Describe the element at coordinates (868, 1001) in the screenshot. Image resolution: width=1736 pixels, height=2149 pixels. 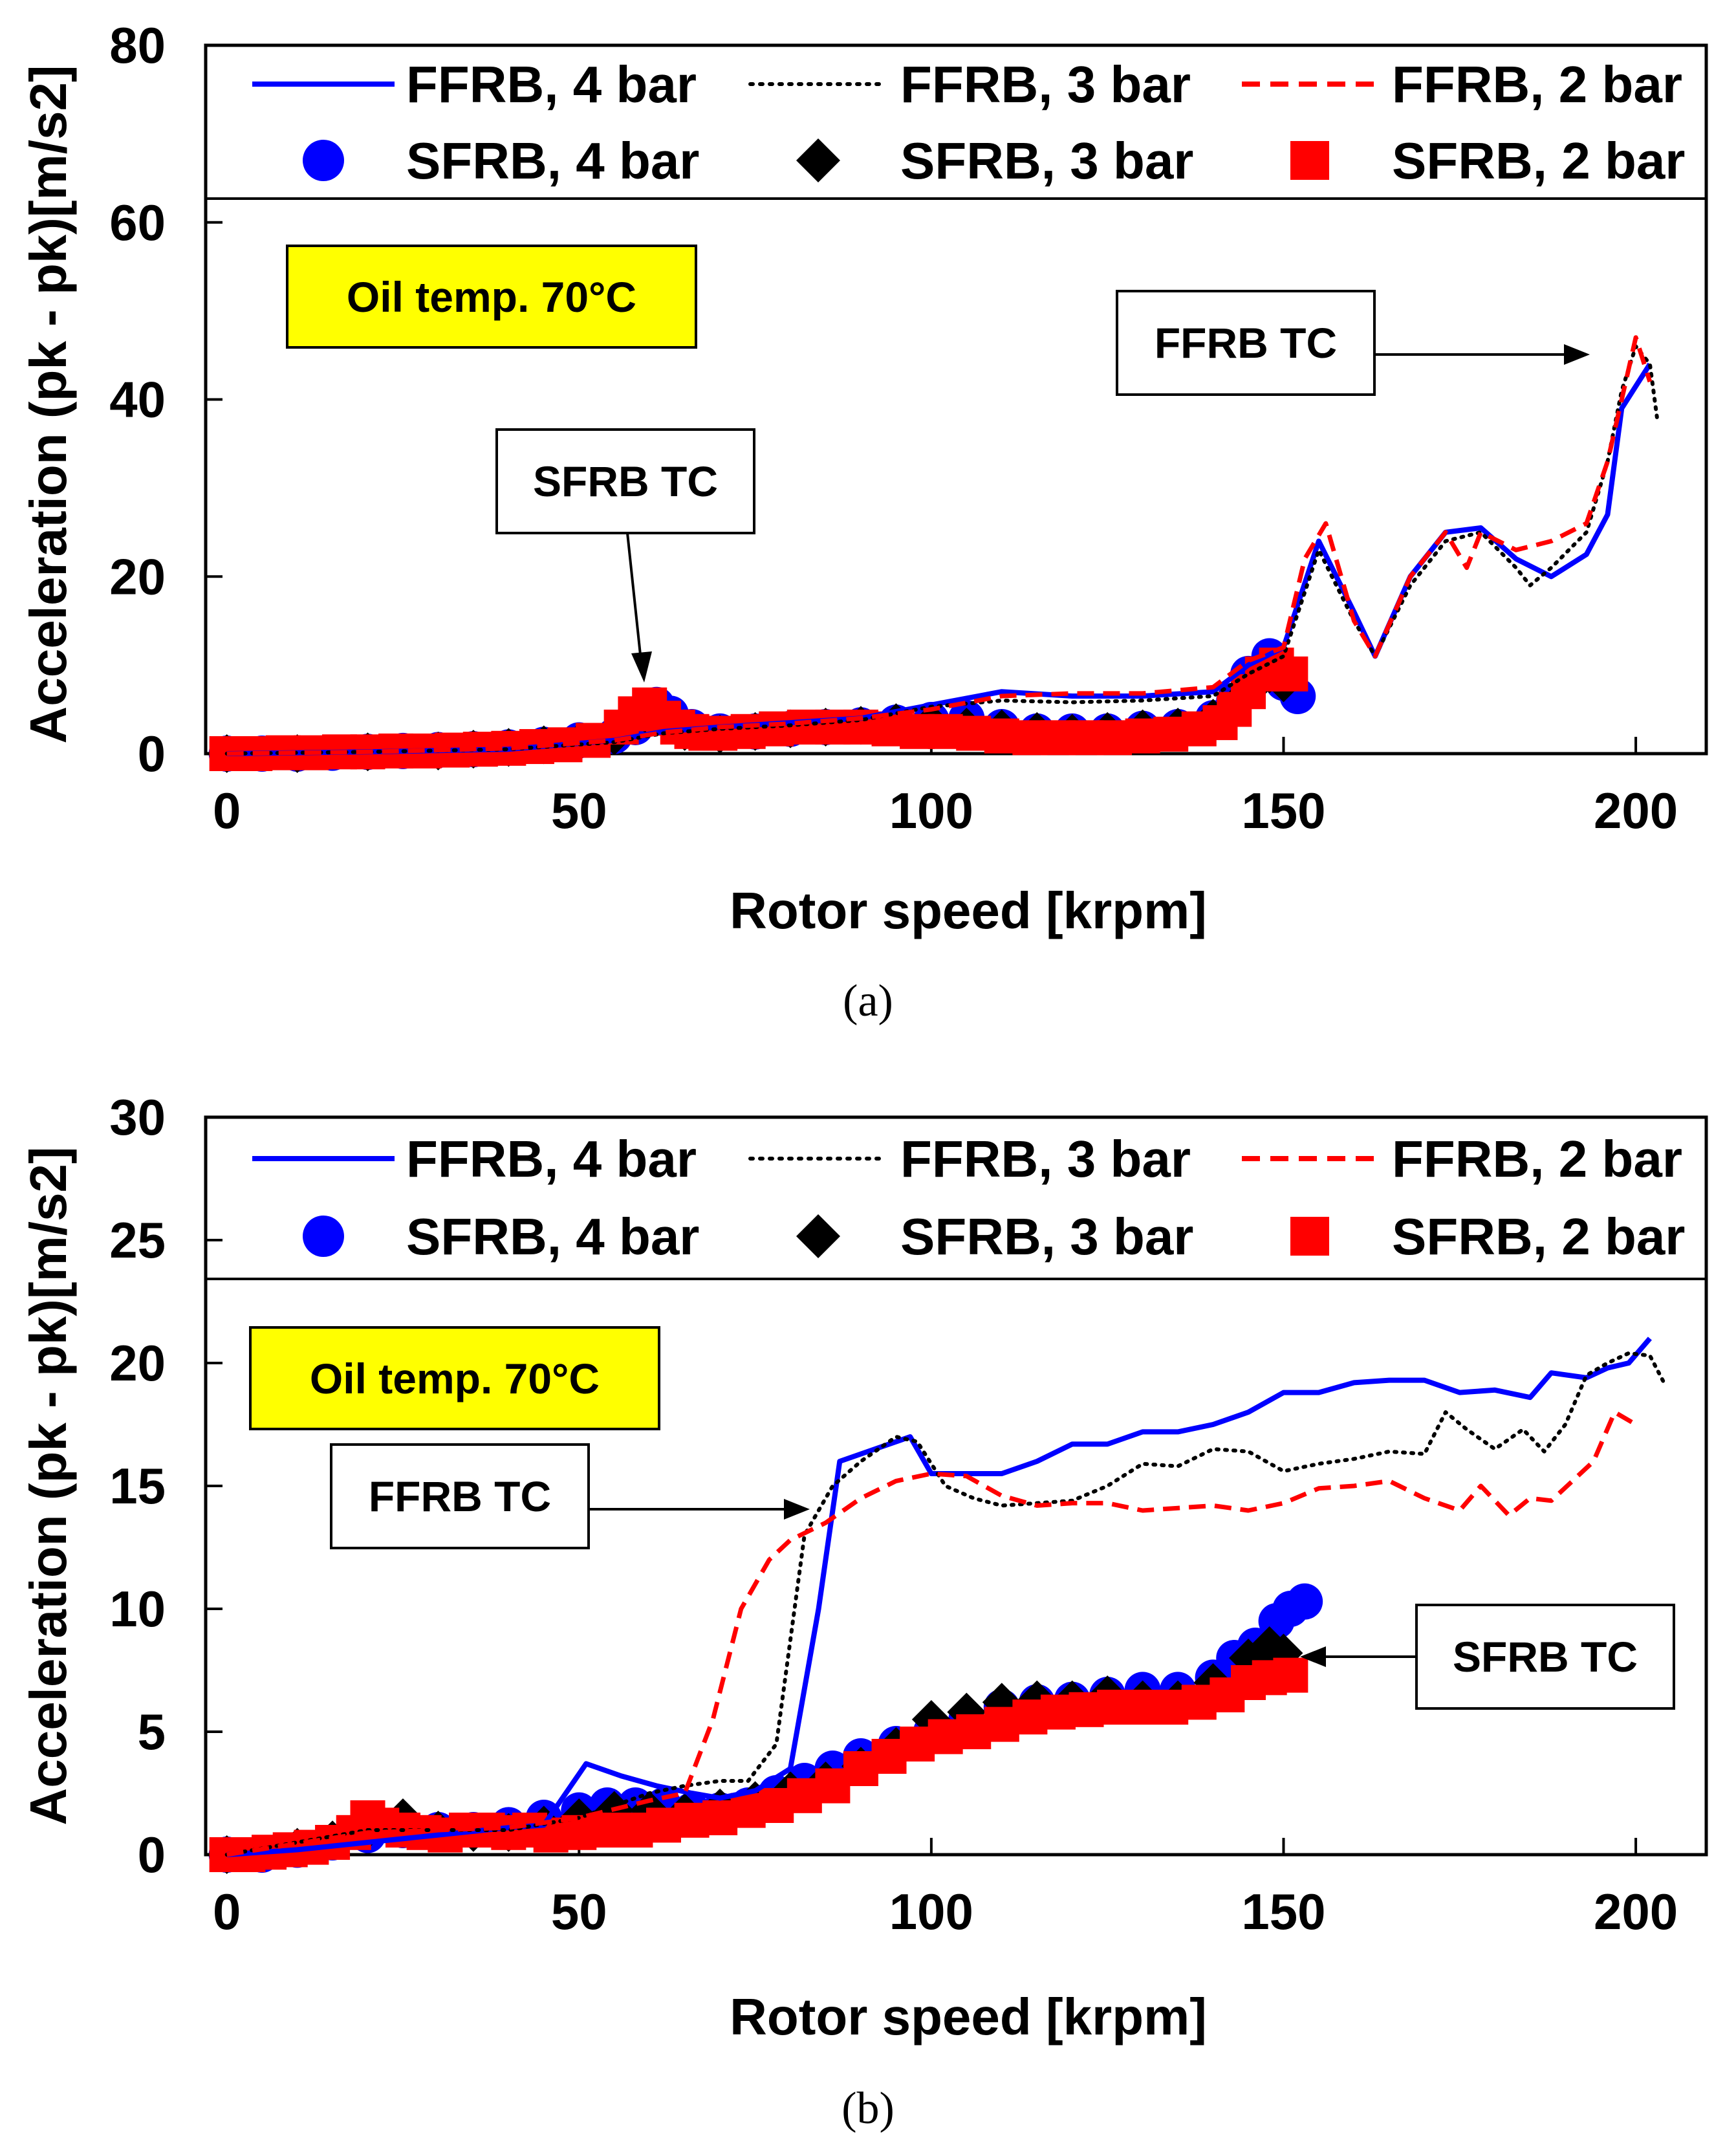
I see `caption-a: (a)` at that location.